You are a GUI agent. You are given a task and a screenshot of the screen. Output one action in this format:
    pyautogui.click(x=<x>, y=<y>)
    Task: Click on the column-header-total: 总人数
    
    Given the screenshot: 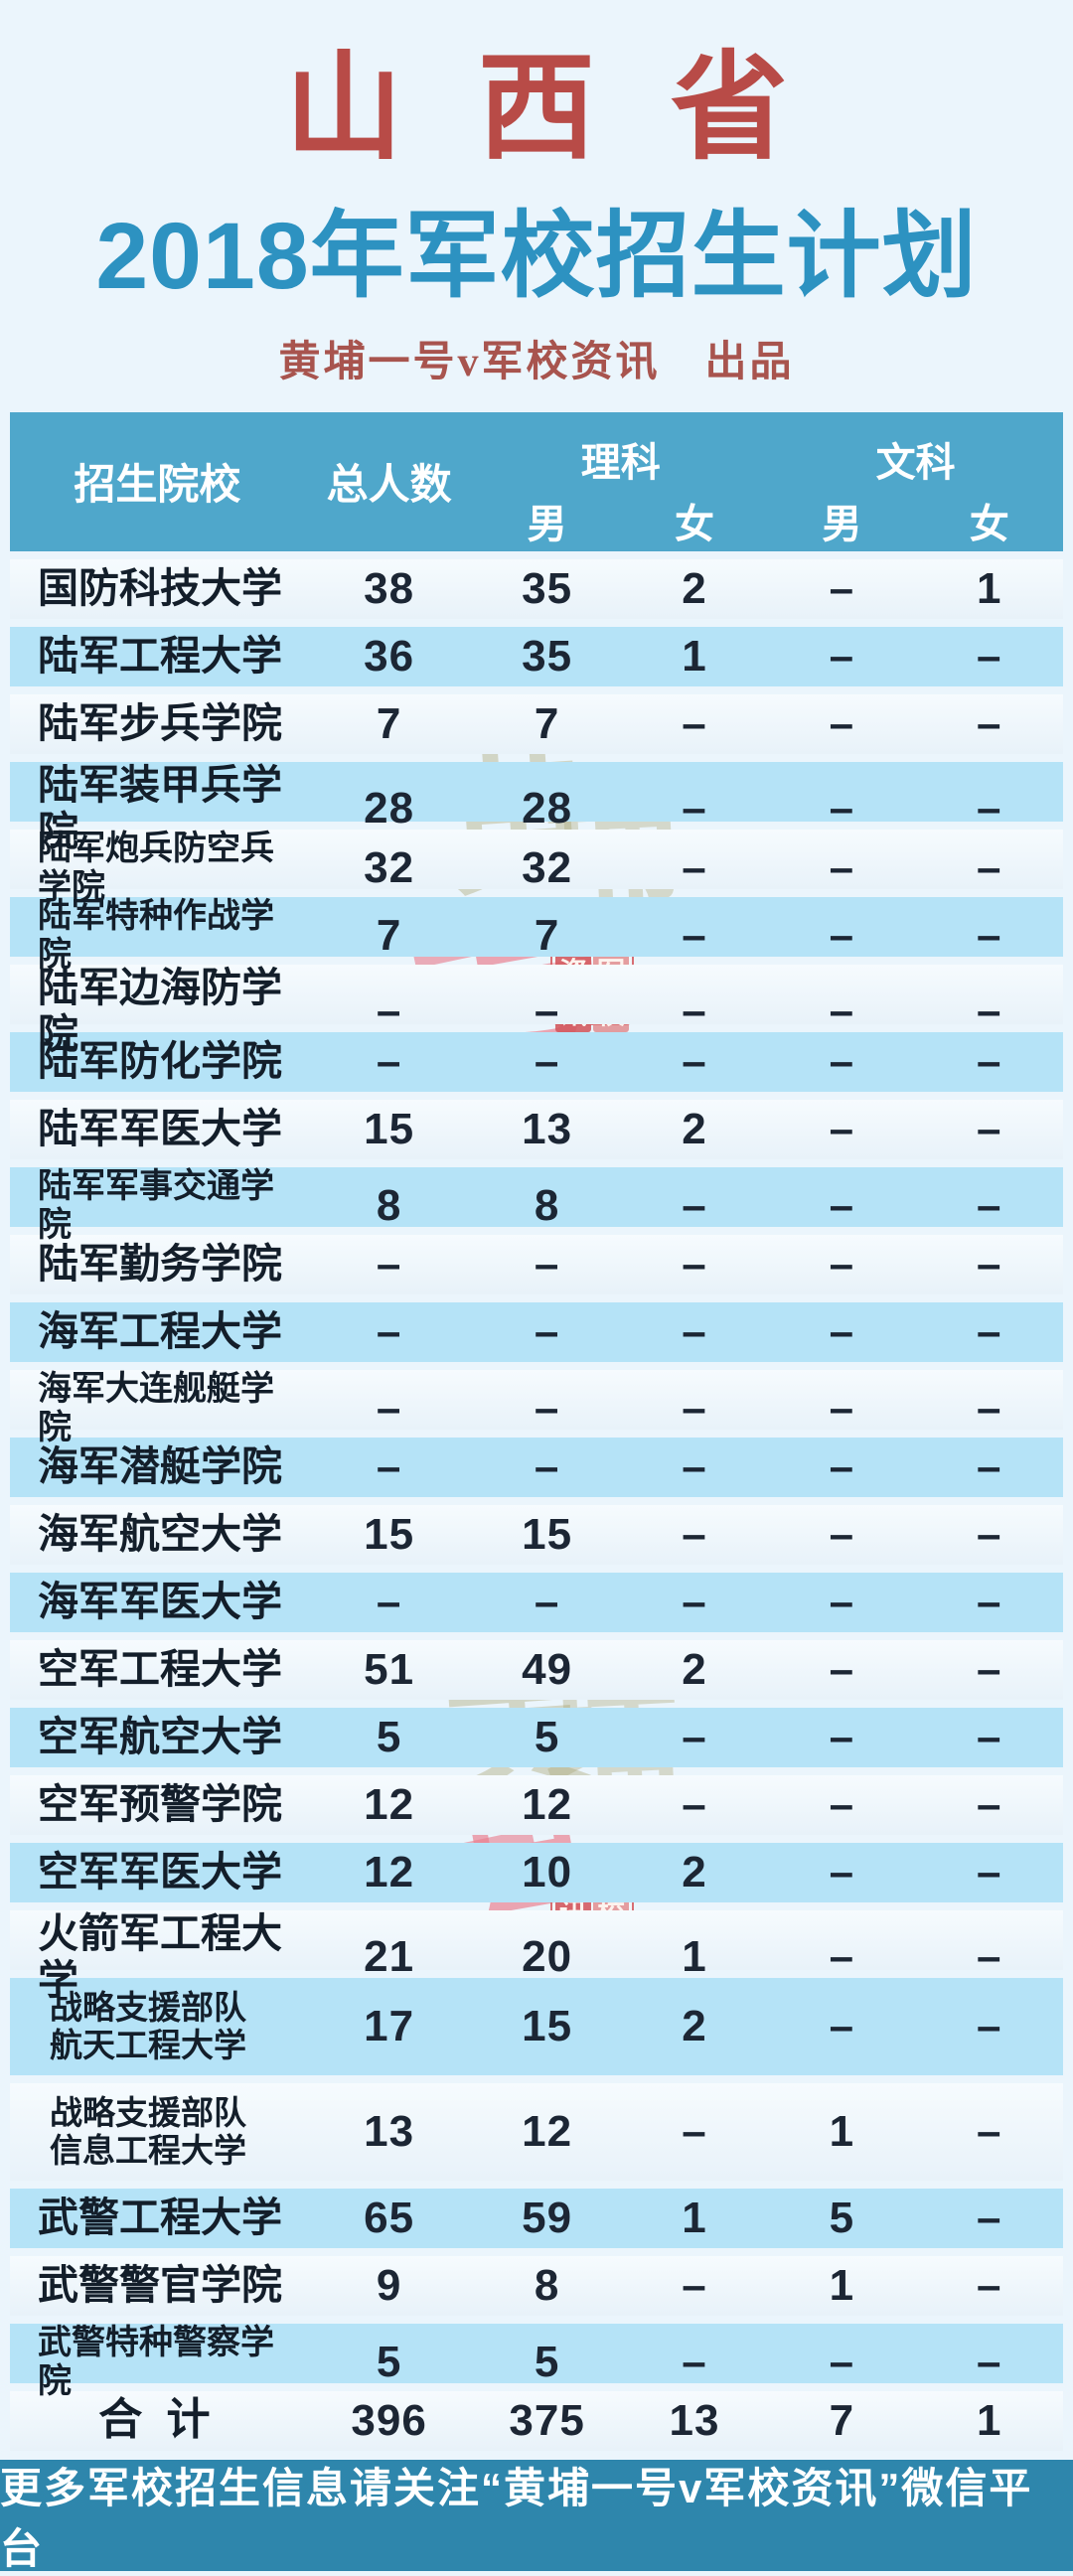 What is the action you would take?
    pyautogui.click(x=389, y=485)
    